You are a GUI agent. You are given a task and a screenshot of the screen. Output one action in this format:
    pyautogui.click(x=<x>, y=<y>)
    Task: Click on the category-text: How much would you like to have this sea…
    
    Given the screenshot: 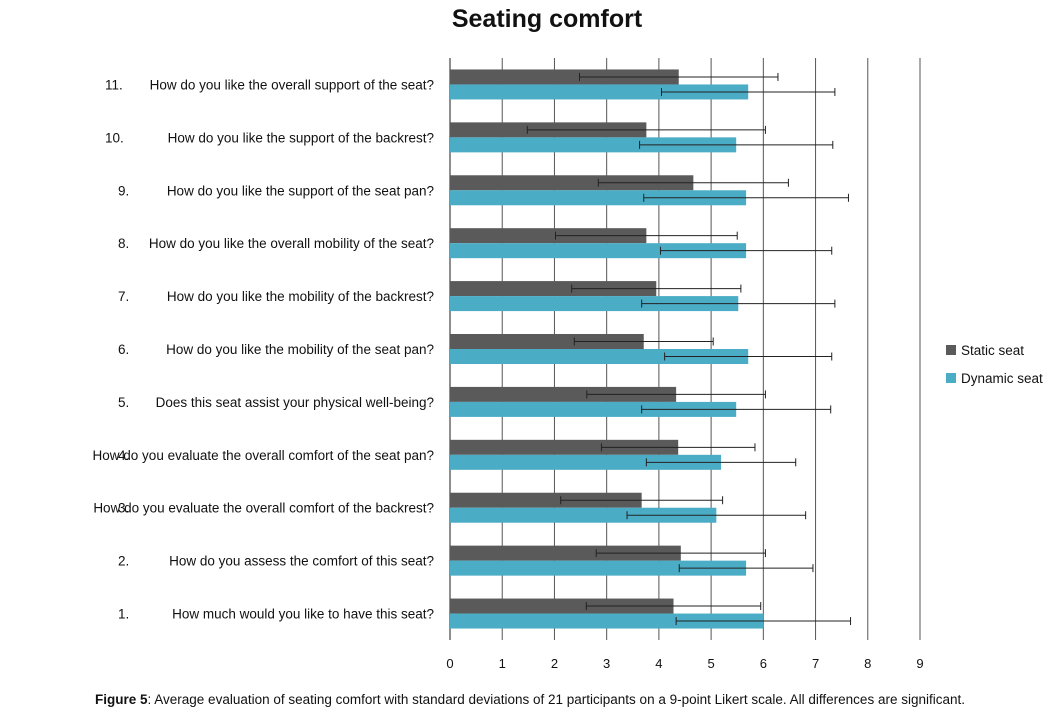 What is the action you would take?
    pyautogui.click(x=303, y=614)
    